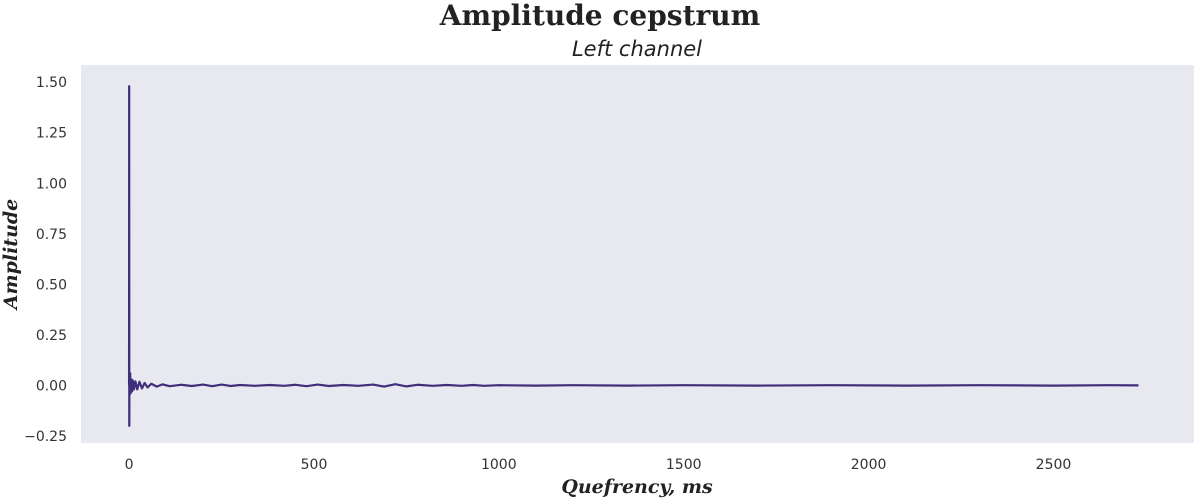 The height and width of the screenshot is (500, 1200). I want to click on x-axis-ticks: 0 500 1000 1500 2000 2500, so click(598, 465).